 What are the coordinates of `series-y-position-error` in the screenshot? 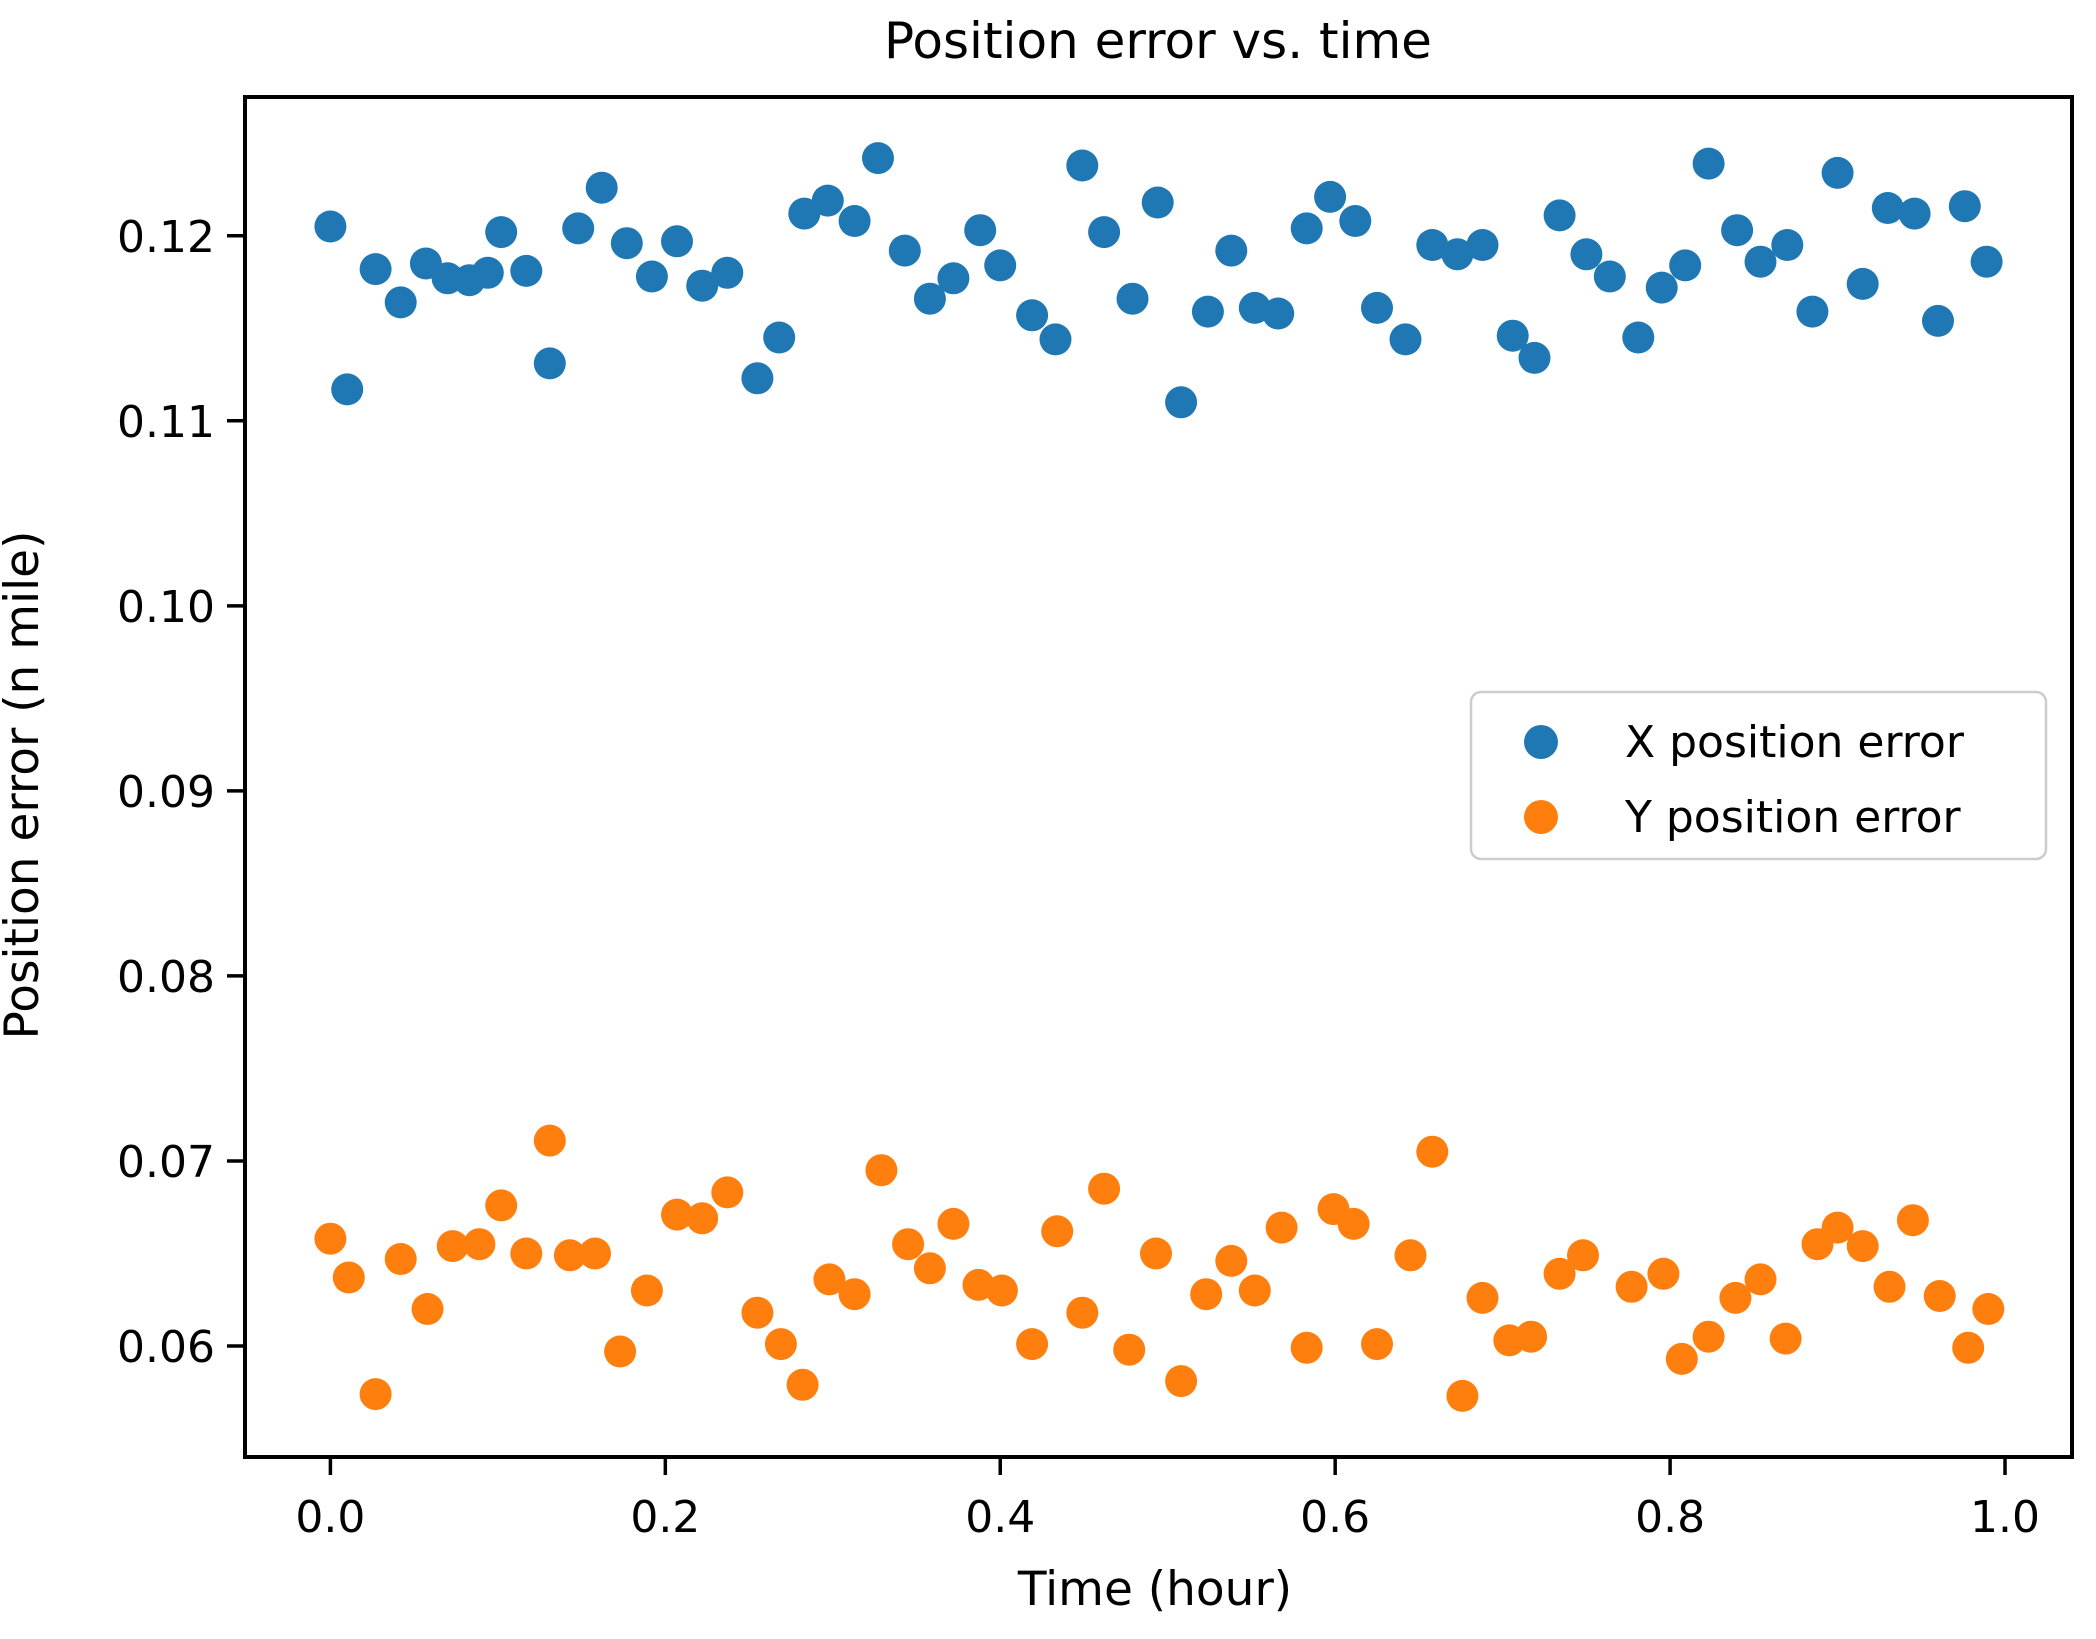 It's located at (1159, 1268).